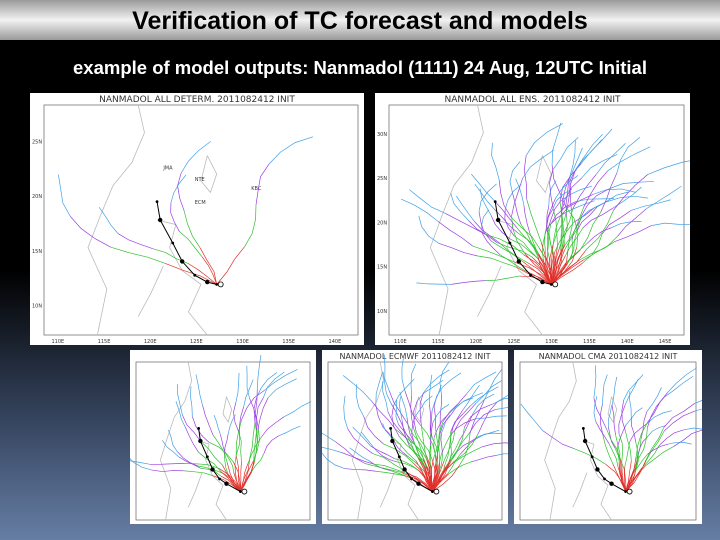  I want to click on slide-title: Verification of TC forecast and models, so click(360, 20).